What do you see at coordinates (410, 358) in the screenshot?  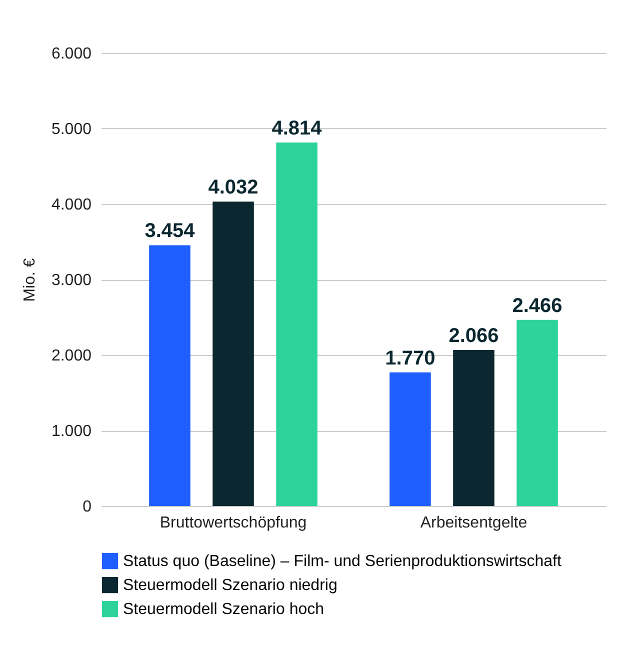 I see `data-label: 1.770` at bounding box center [410, 358].